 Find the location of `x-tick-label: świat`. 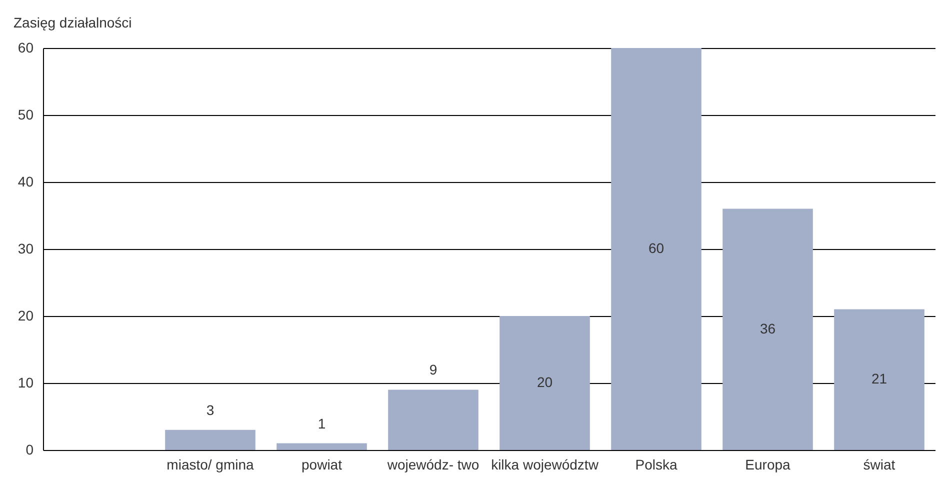

x-tick-label: świat is located at coordinates (879, 464).